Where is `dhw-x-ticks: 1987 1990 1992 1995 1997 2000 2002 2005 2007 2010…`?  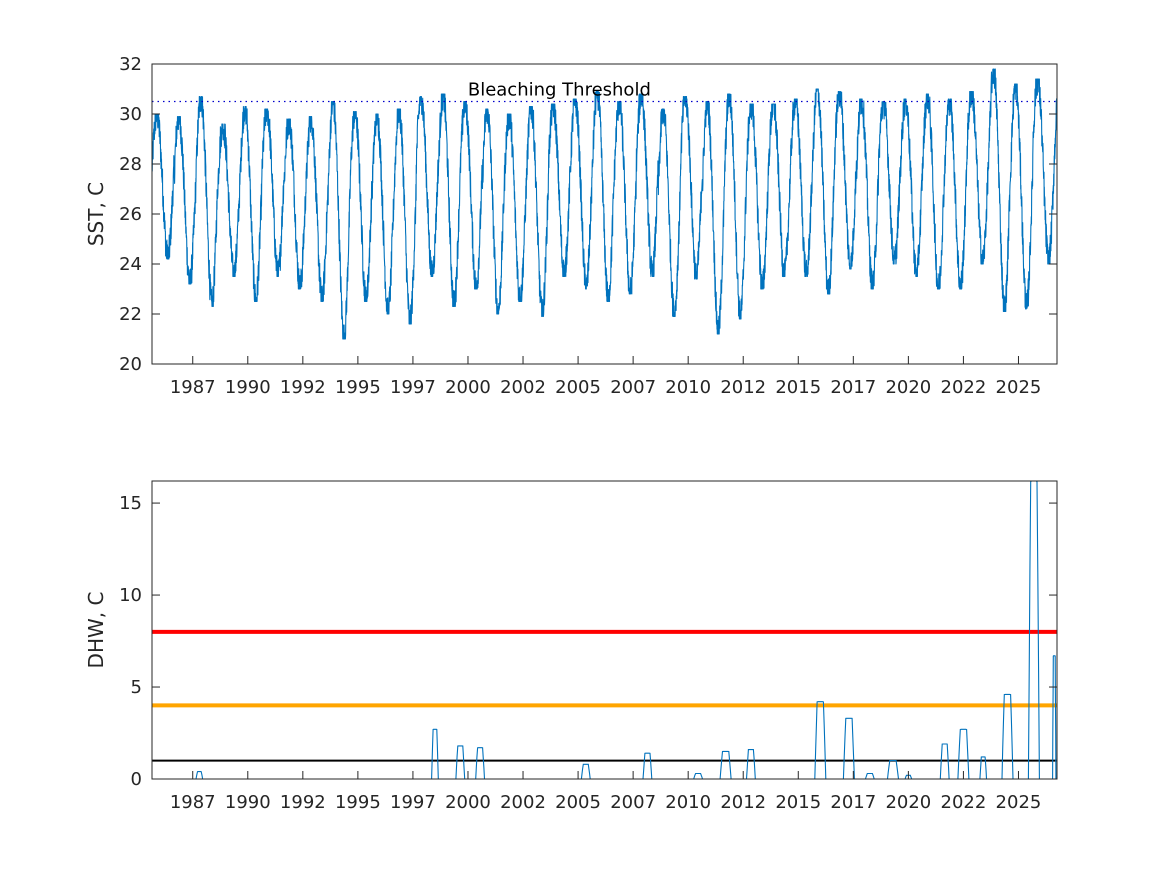
dhw-x-ticks: 1987 1990 1992 1995 1997 2000 2002 2005 2007 2010… is located at coordinates (606, 792).